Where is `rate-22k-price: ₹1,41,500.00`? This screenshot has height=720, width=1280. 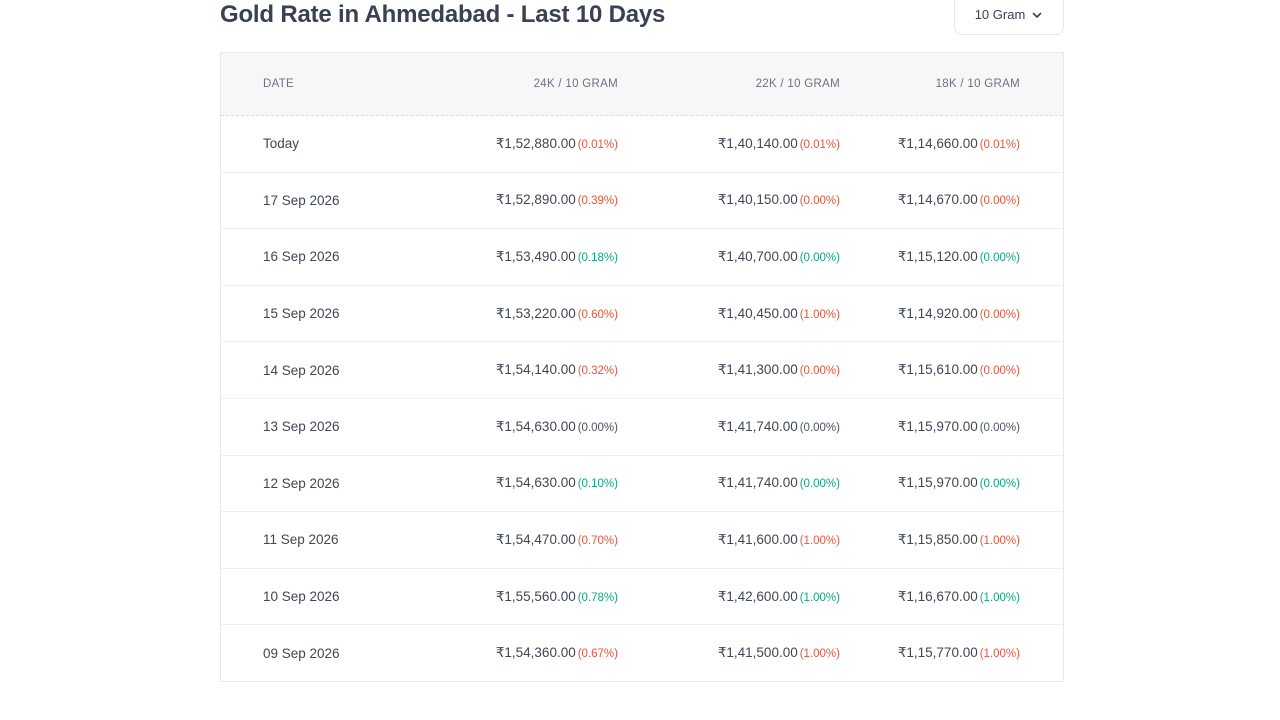
rate-22k-price: ₹1,41,500.00 is located at coordinates (757, 653).